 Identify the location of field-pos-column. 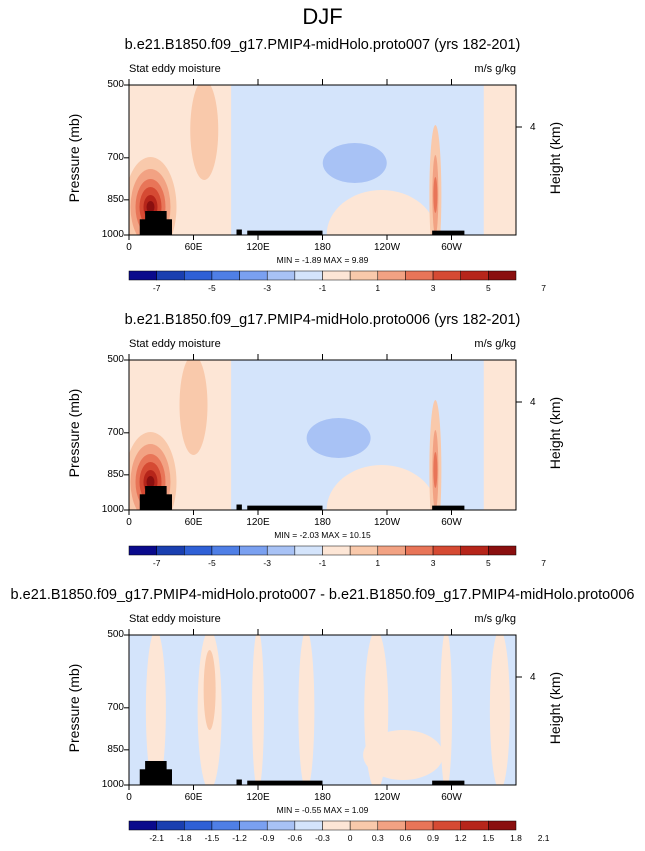
(193, 407).